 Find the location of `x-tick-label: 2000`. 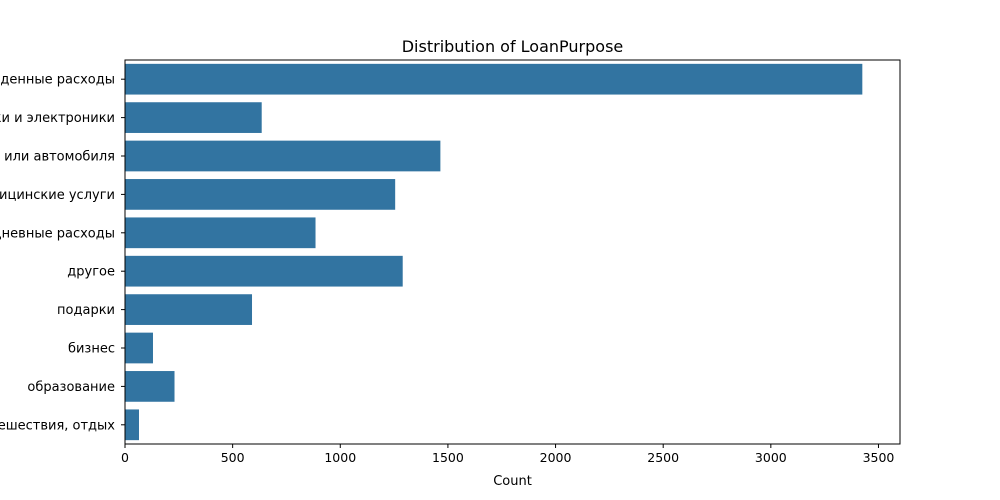

x-tick-label: 2000 is located at coordinates (556, 457).